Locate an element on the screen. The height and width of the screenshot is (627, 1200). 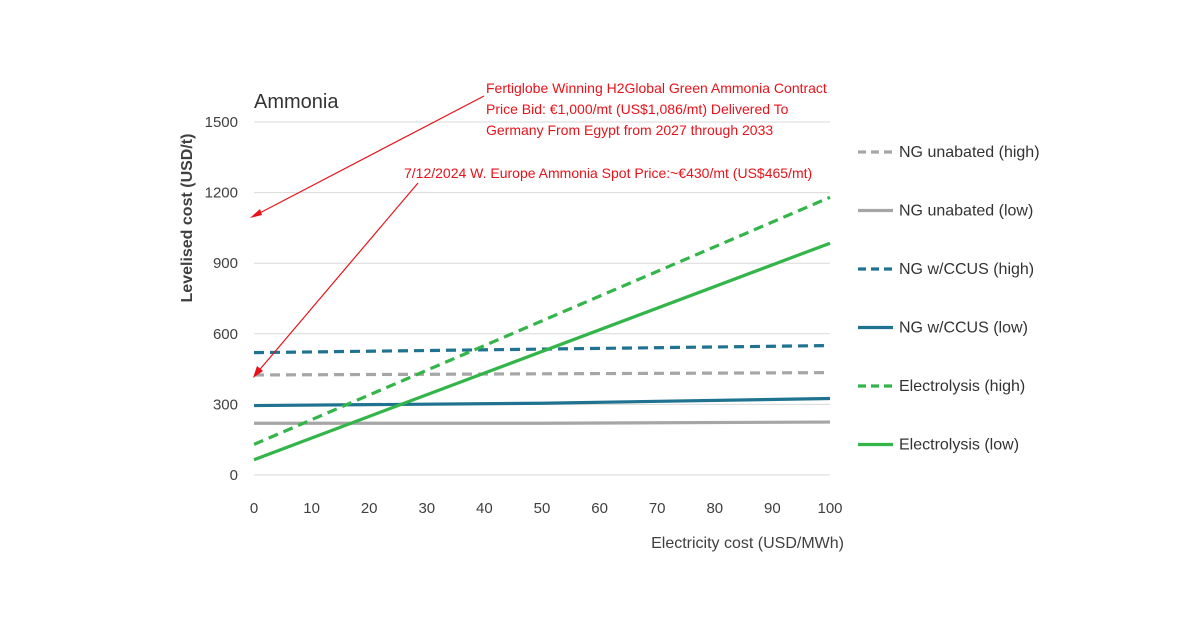
legend-label: NG w/CCUS (high) is located at coordinates (966, 269).